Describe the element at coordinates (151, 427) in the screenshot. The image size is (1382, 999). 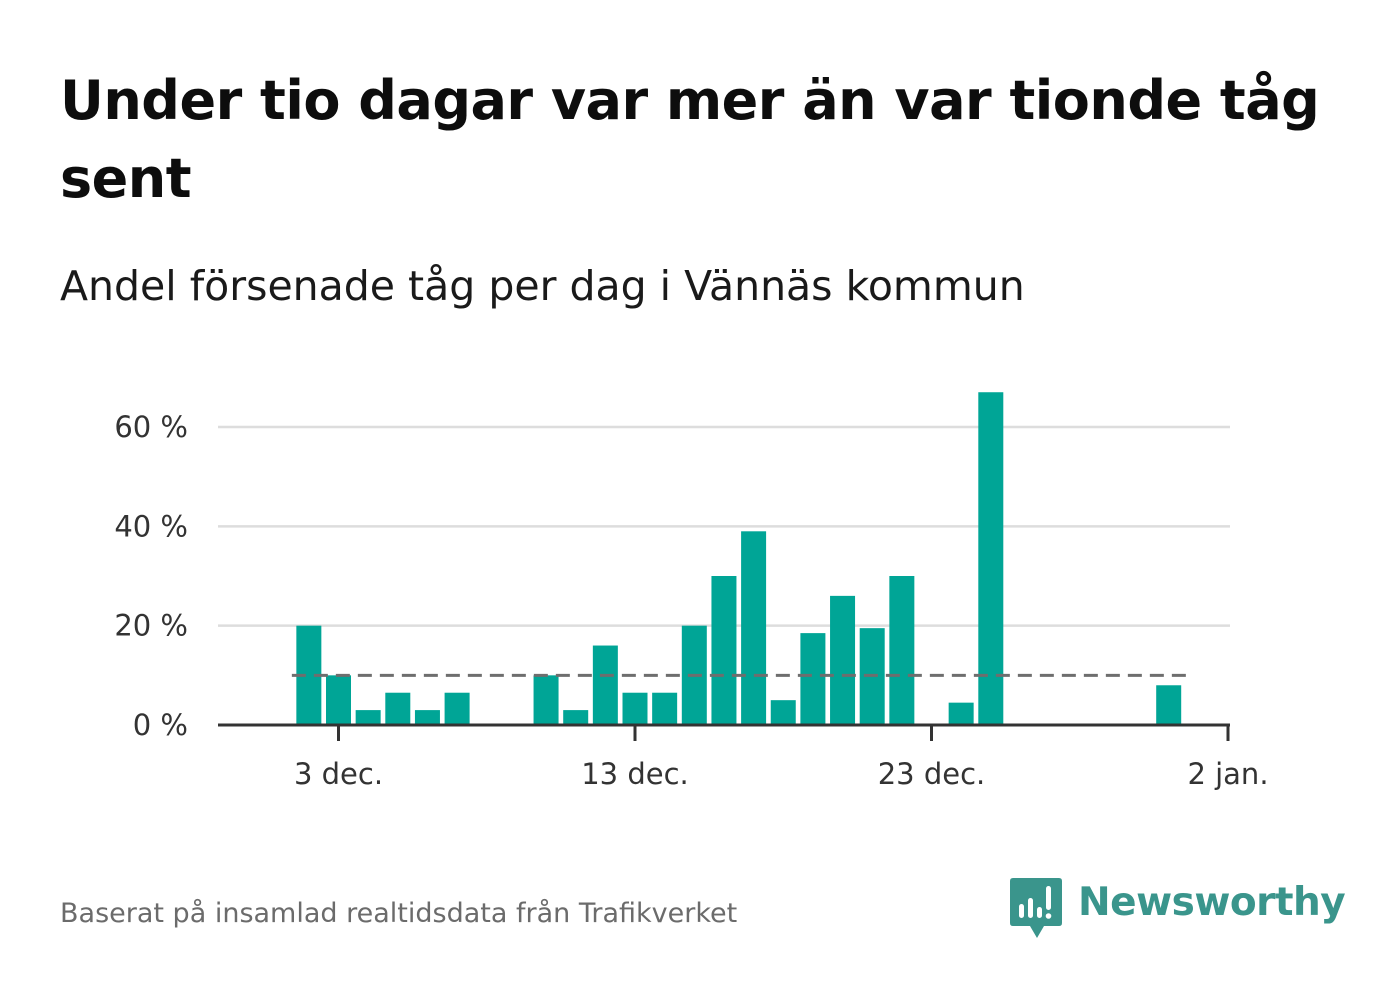
I see `y-tick-label: 60 %` at that location.